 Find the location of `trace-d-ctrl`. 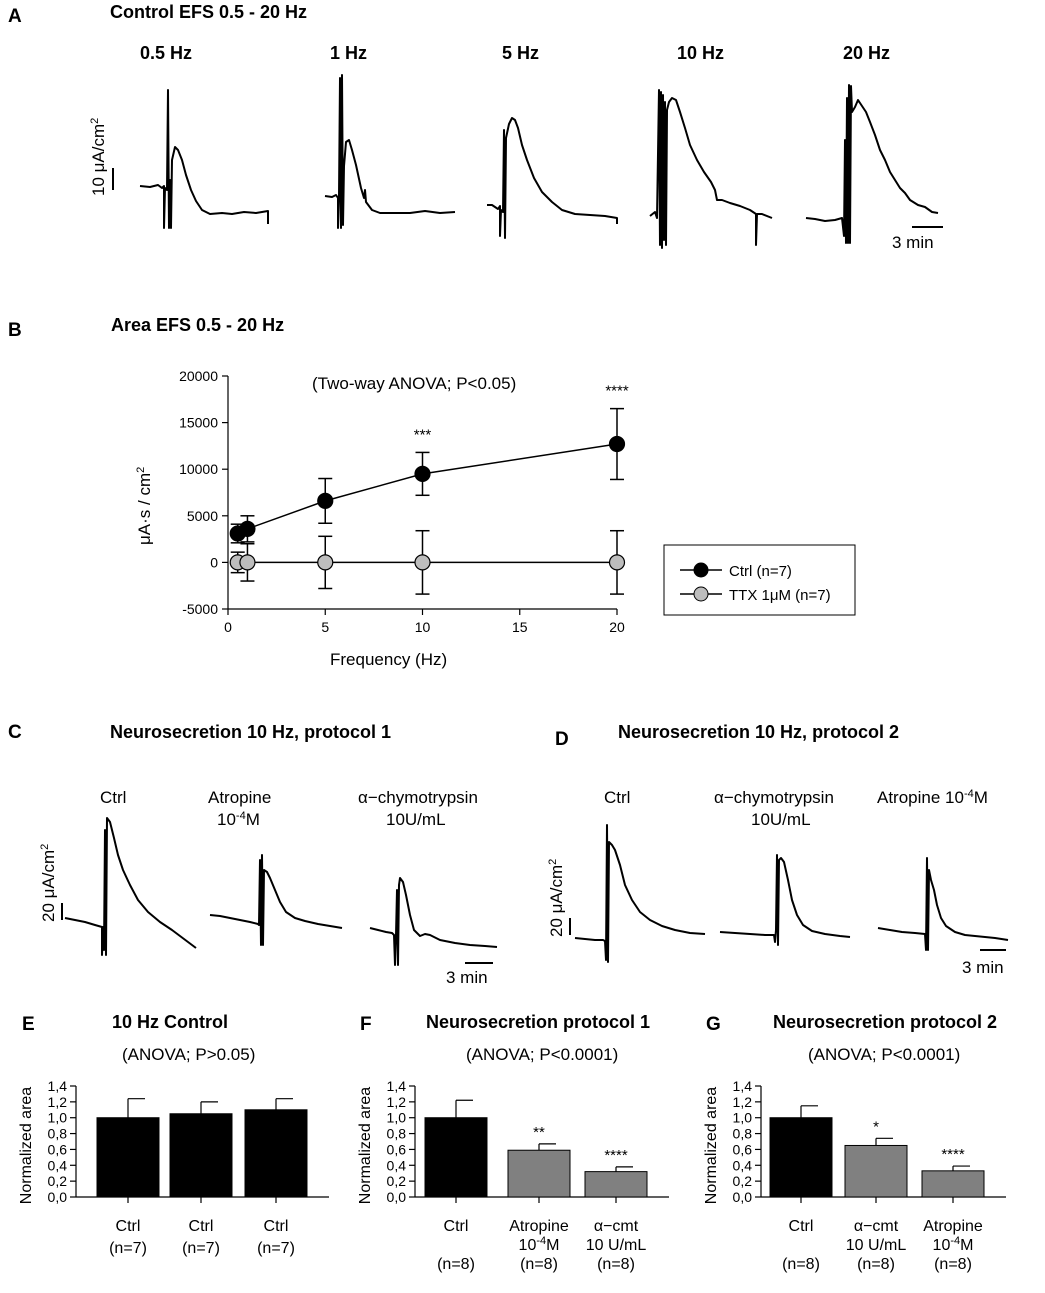

trace-d-ctrl is located at coordinates (640, 893).